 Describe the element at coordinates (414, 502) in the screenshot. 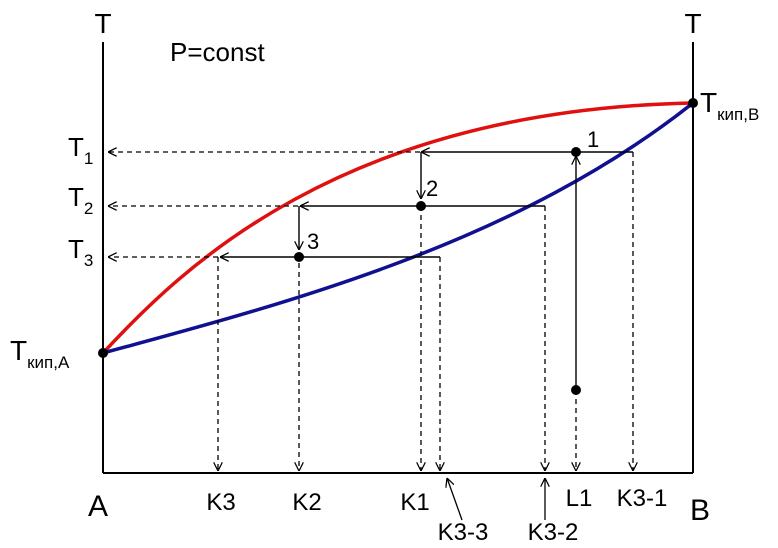

I see `k1-label: K1` at that location.